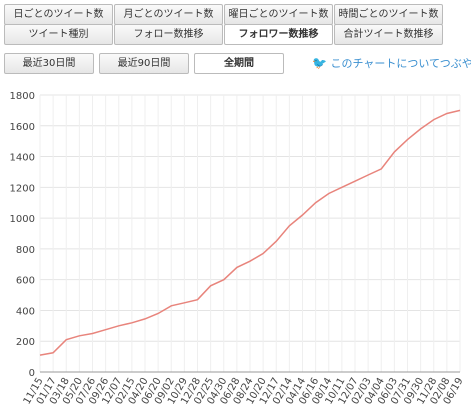  What do you see at coordinates (22, 188) in the screenshot?
I see `y-tick-label: 1200` at bounding box center [22, 188].